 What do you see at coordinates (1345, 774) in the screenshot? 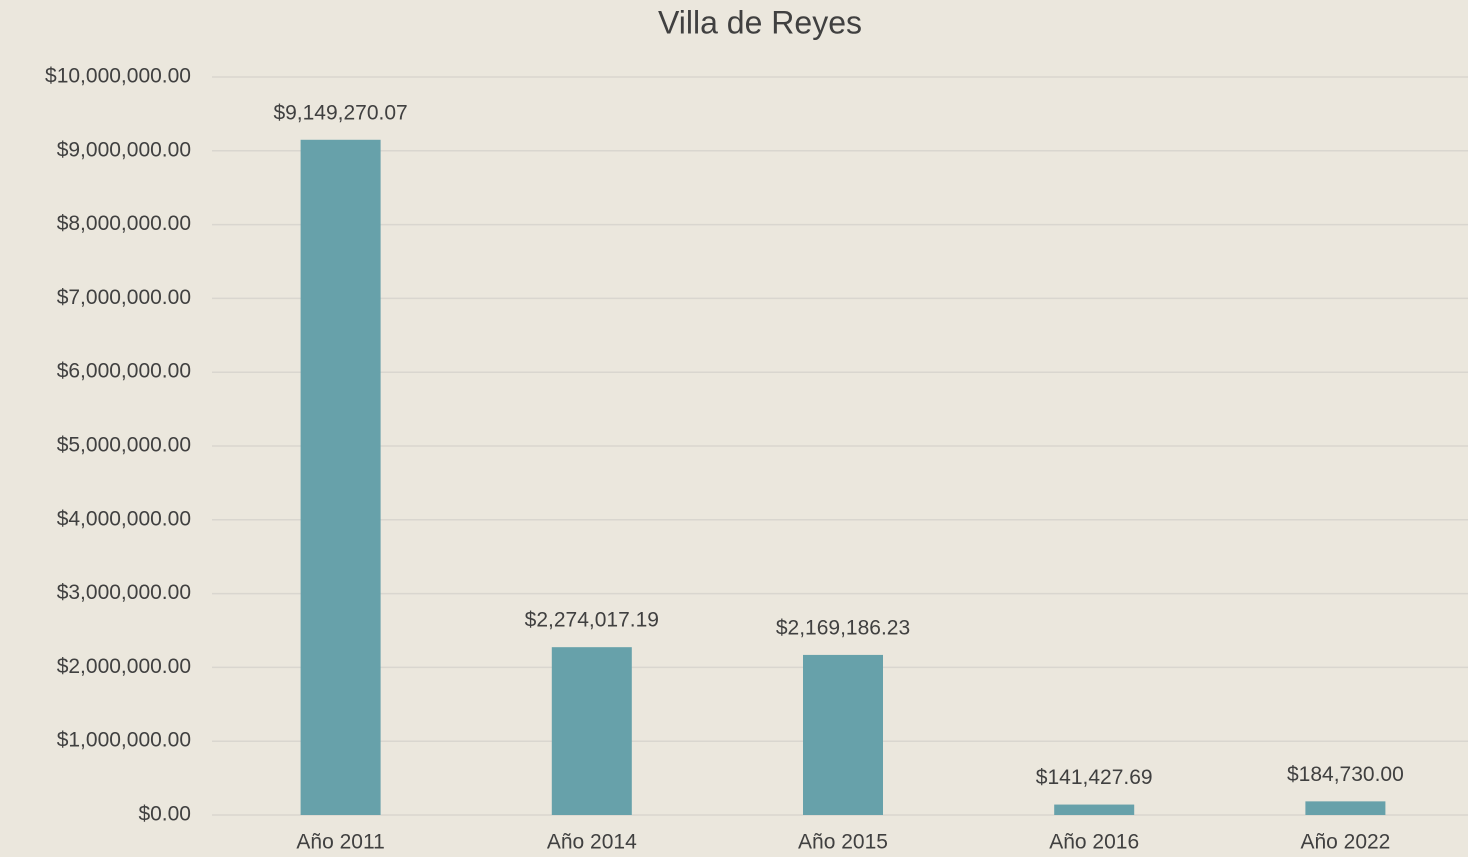
I see `data-label: $184,730.00` at bounding box center [1345, 774].